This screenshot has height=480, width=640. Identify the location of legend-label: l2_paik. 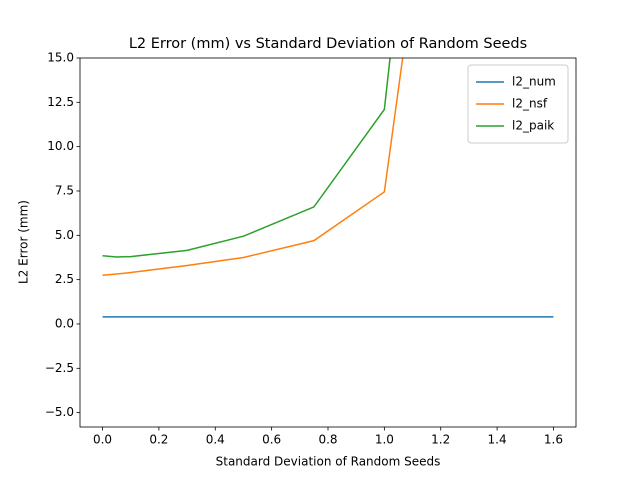
(533, 126).